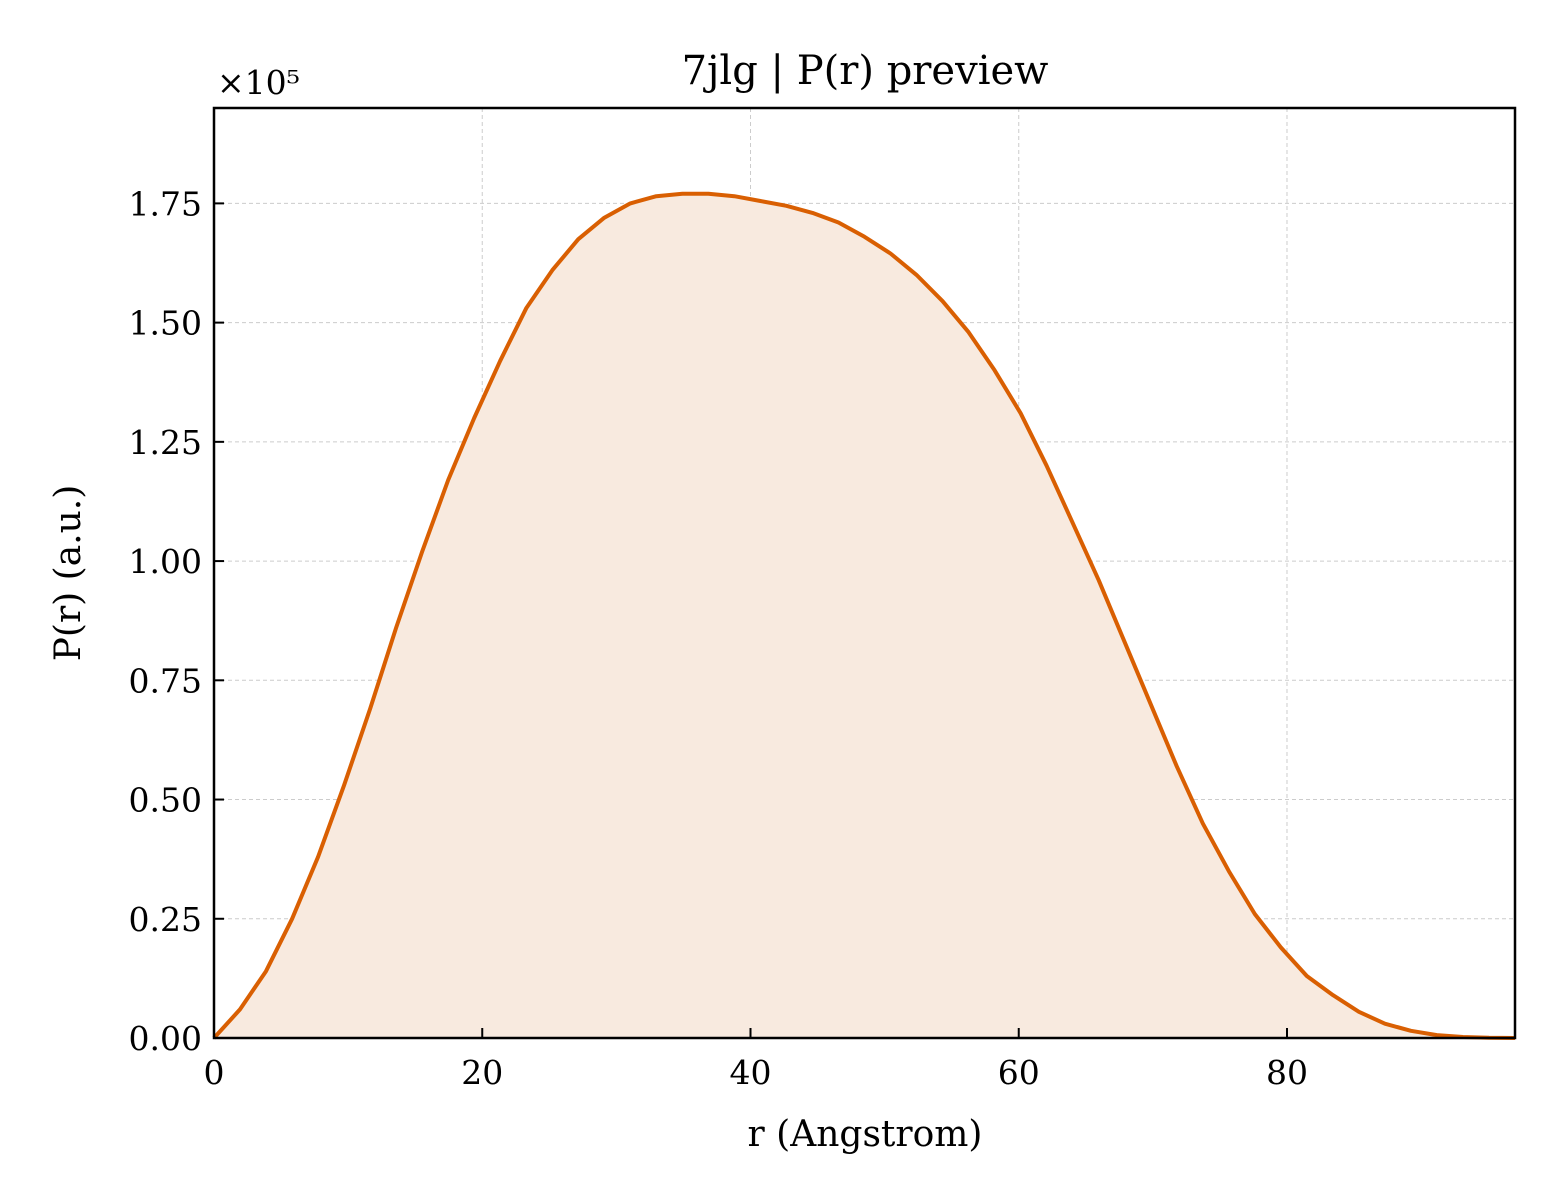  I want to click on x-tick-label: 20, so click(482, 1072).